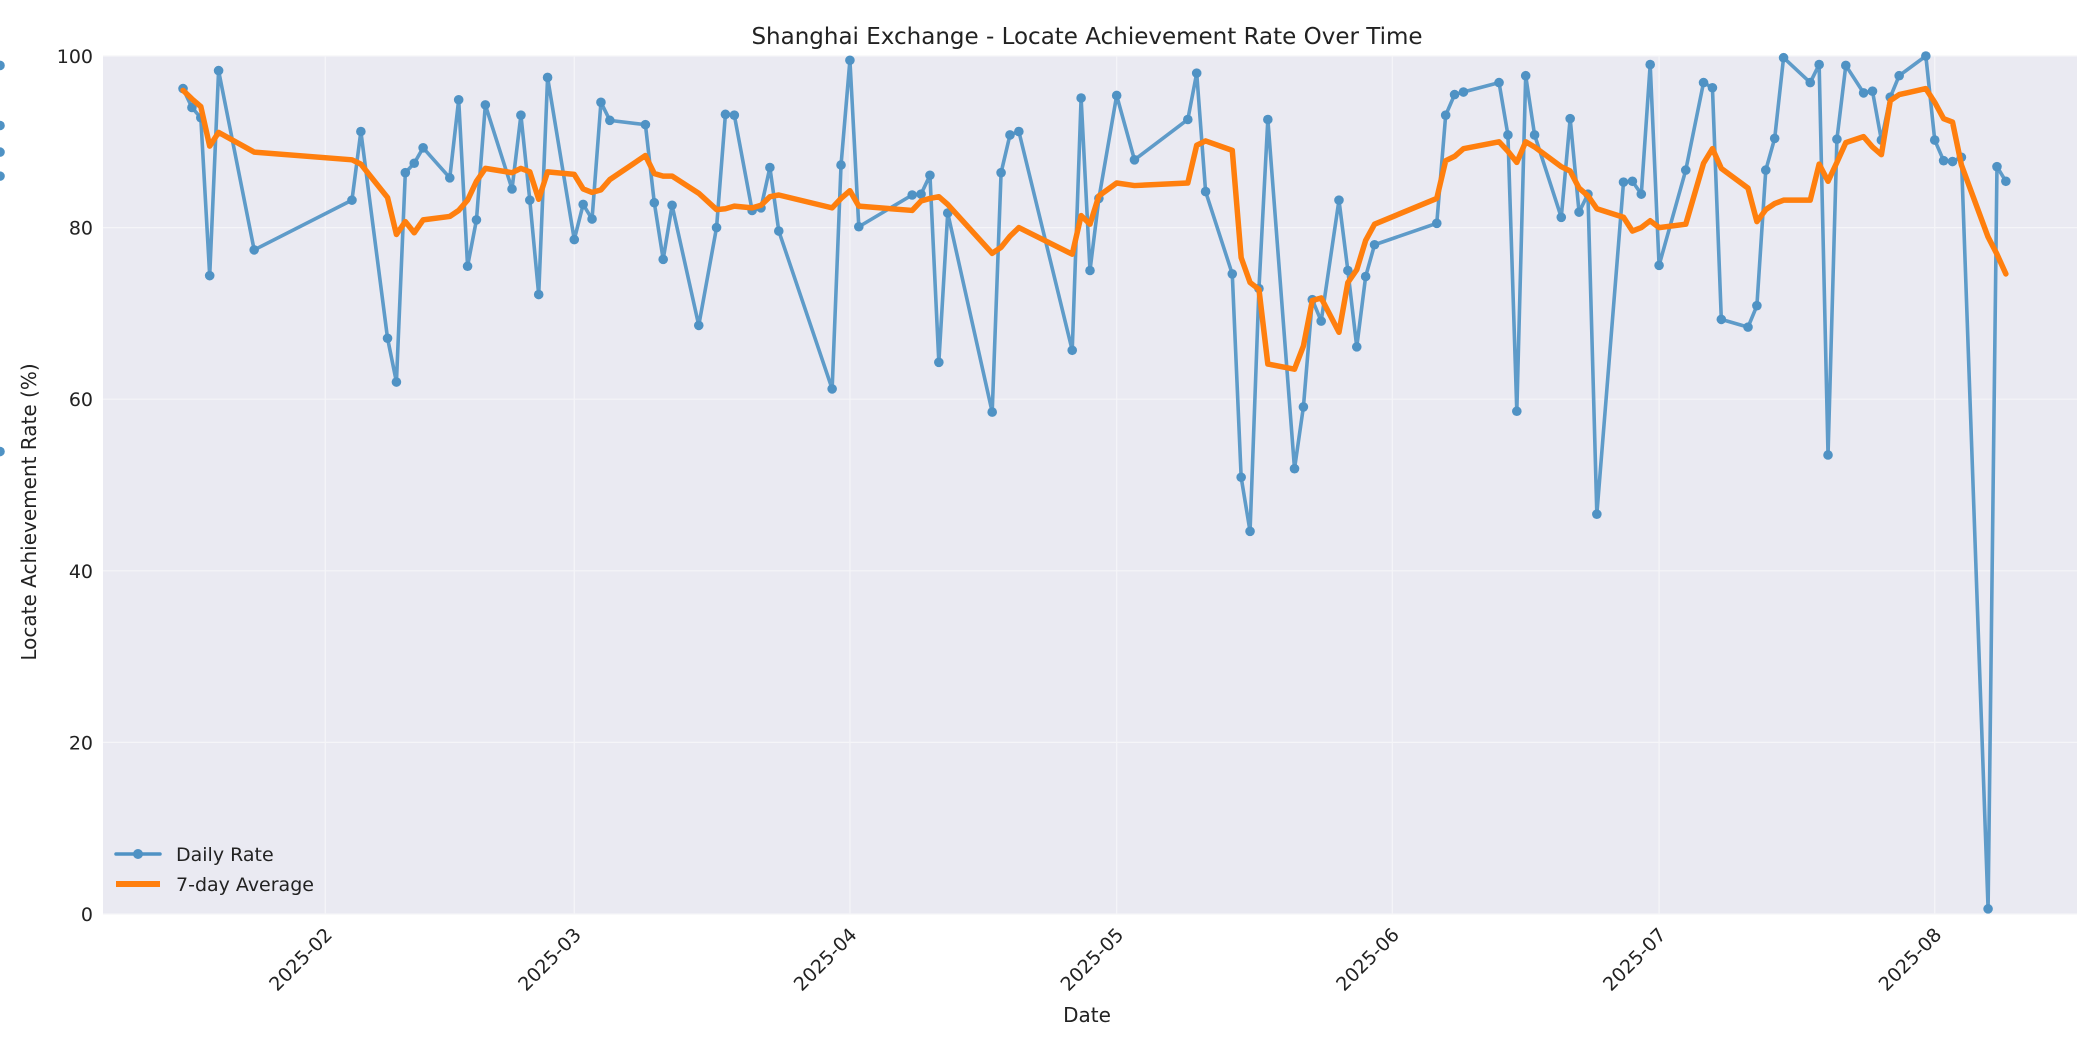  What do you see at coordinates (1635, 960) in the screenshot?
I see `x-tick-label: 2025-07` at bounding box center [1635, 960].